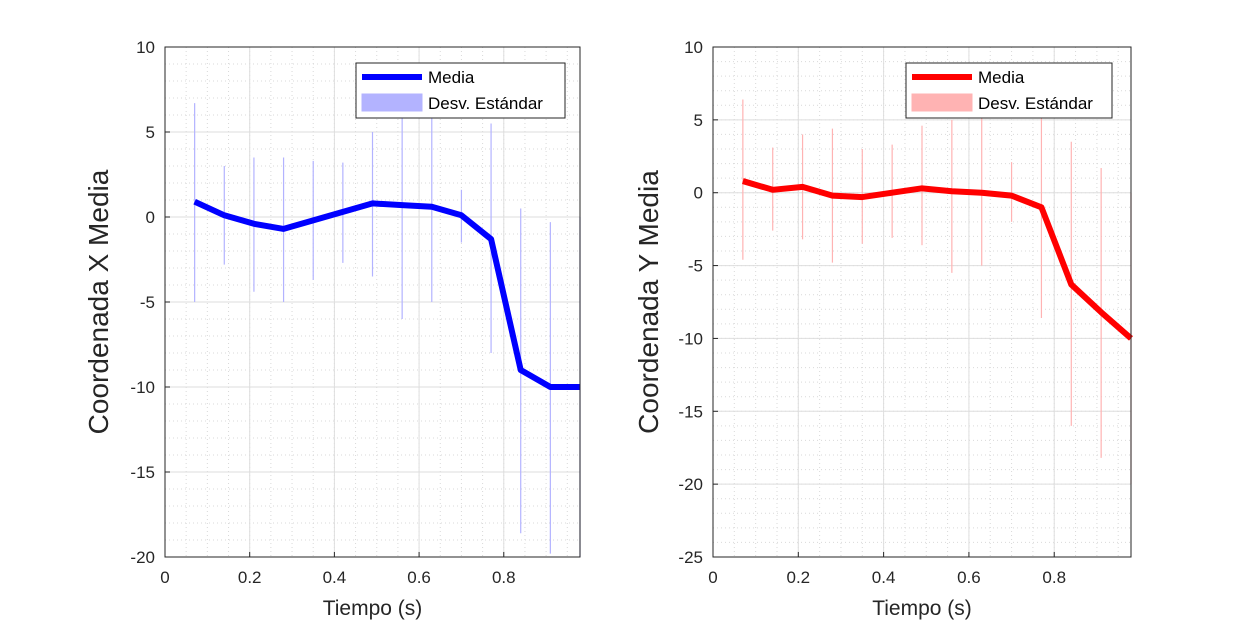  I want to click on y-tick-label: -25, so click(690, 557).